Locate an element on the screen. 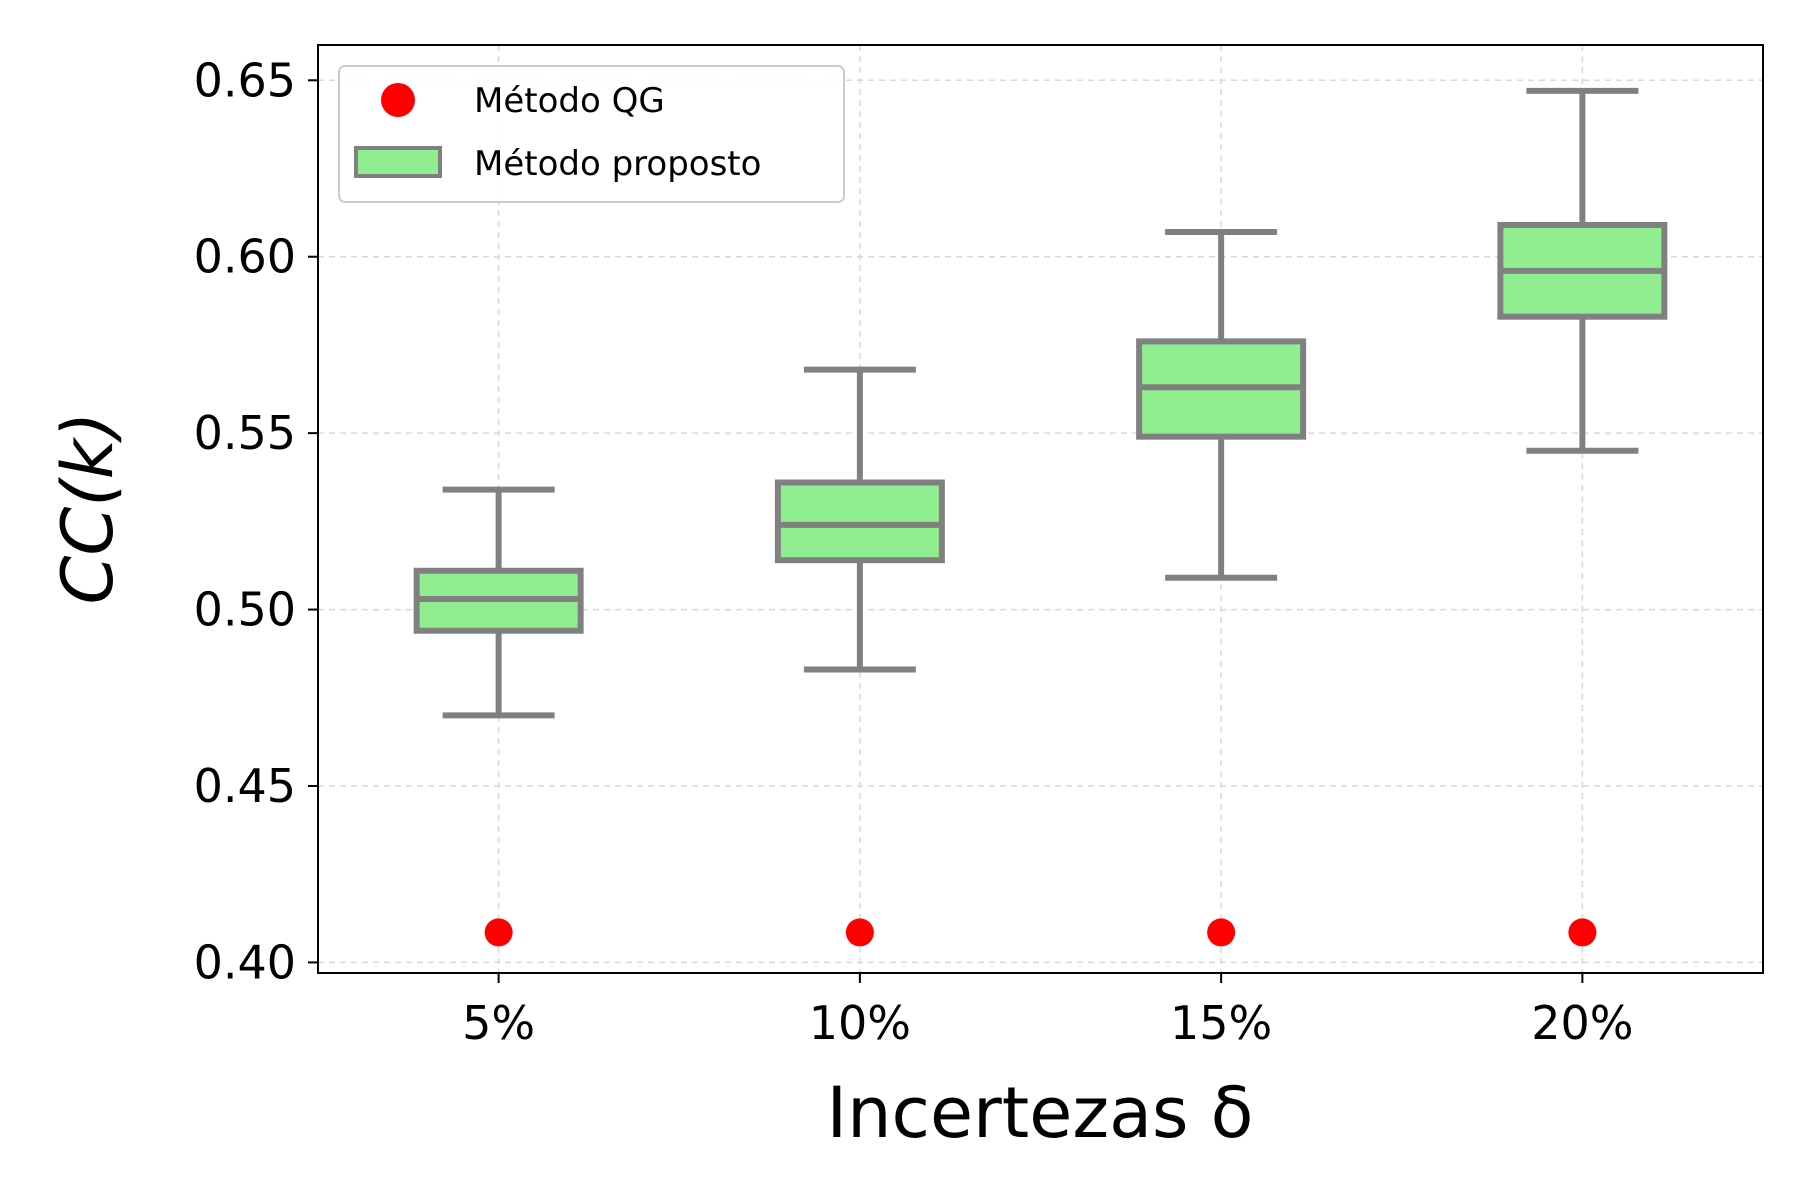 The height and width of the screenshot is (1200, 1800). x-axis-ticks: 5% 10% 15% 20% is located at coordinates (1048, 1011).